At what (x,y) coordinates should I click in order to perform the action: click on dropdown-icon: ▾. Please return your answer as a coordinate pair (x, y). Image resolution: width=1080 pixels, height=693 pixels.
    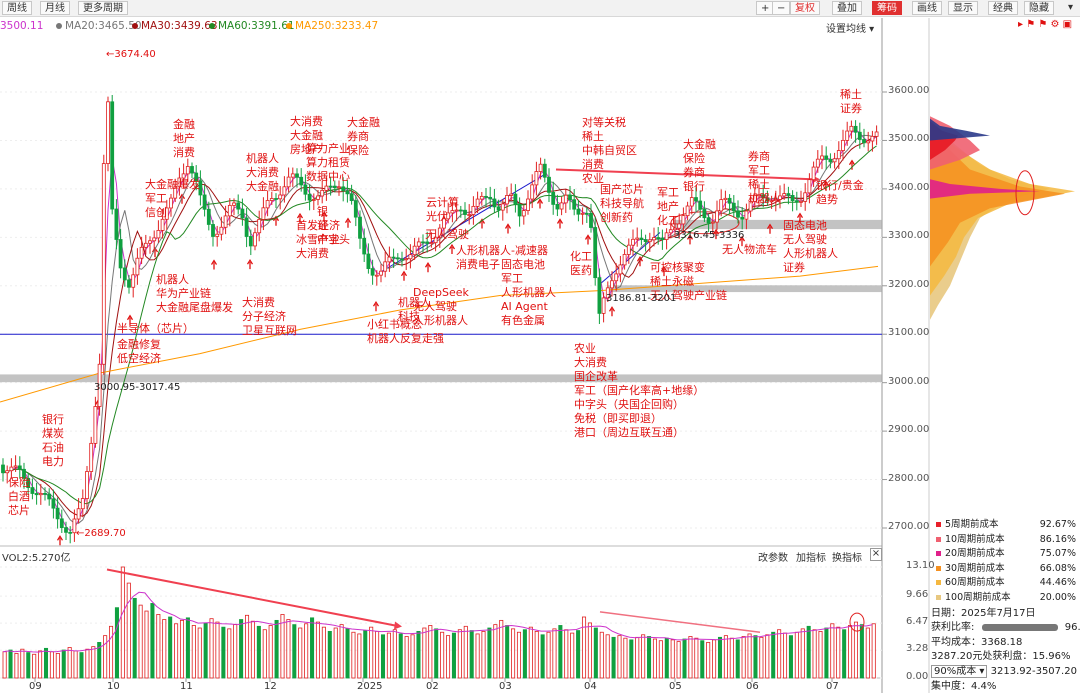
    Looking at the image, I should click on (1071, 7).